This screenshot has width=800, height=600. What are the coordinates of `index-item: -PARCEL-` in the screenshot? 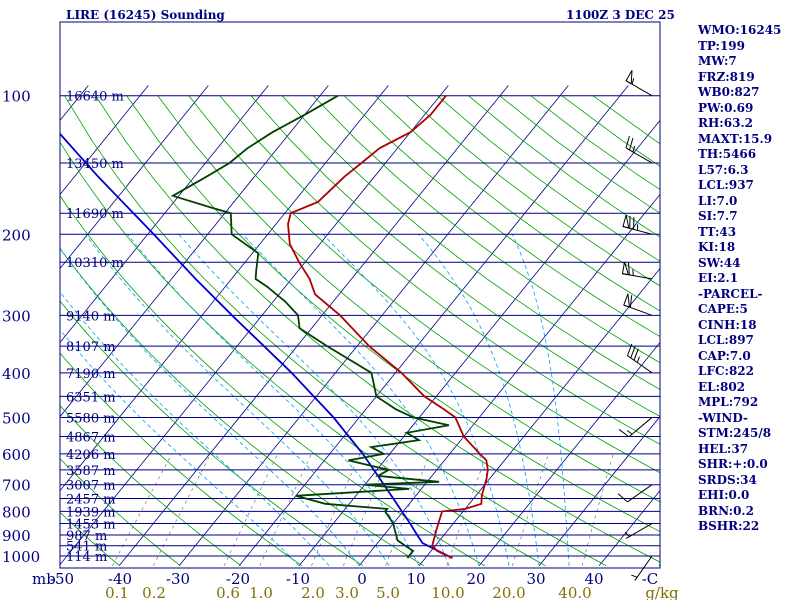 It's located at (730, 293).